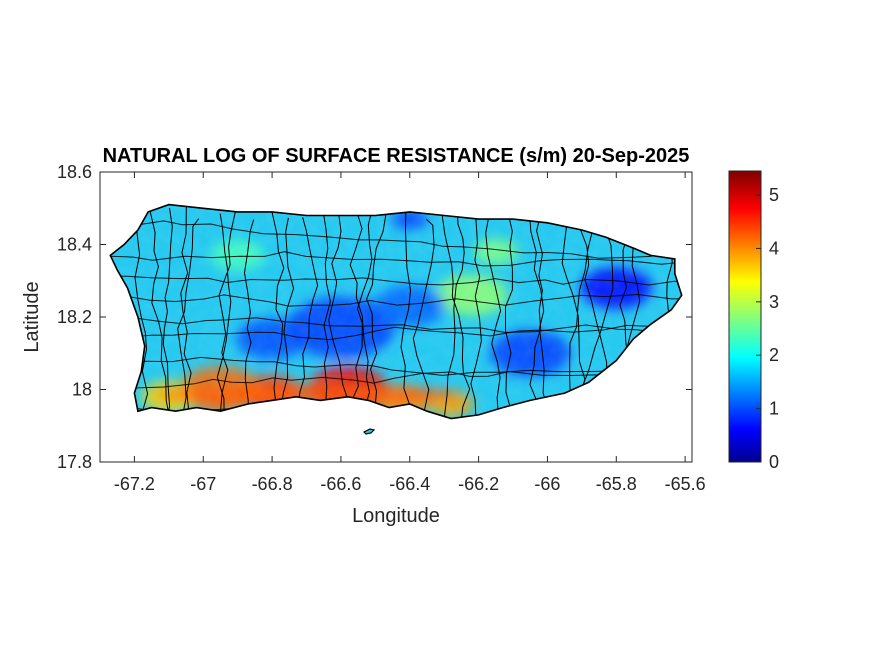 The image size is (875, 656). Describe the element at coordinates (767, 328) in the screenshot. I see `colorbar-ticks: 0 1 2 3 4 5` at that location.